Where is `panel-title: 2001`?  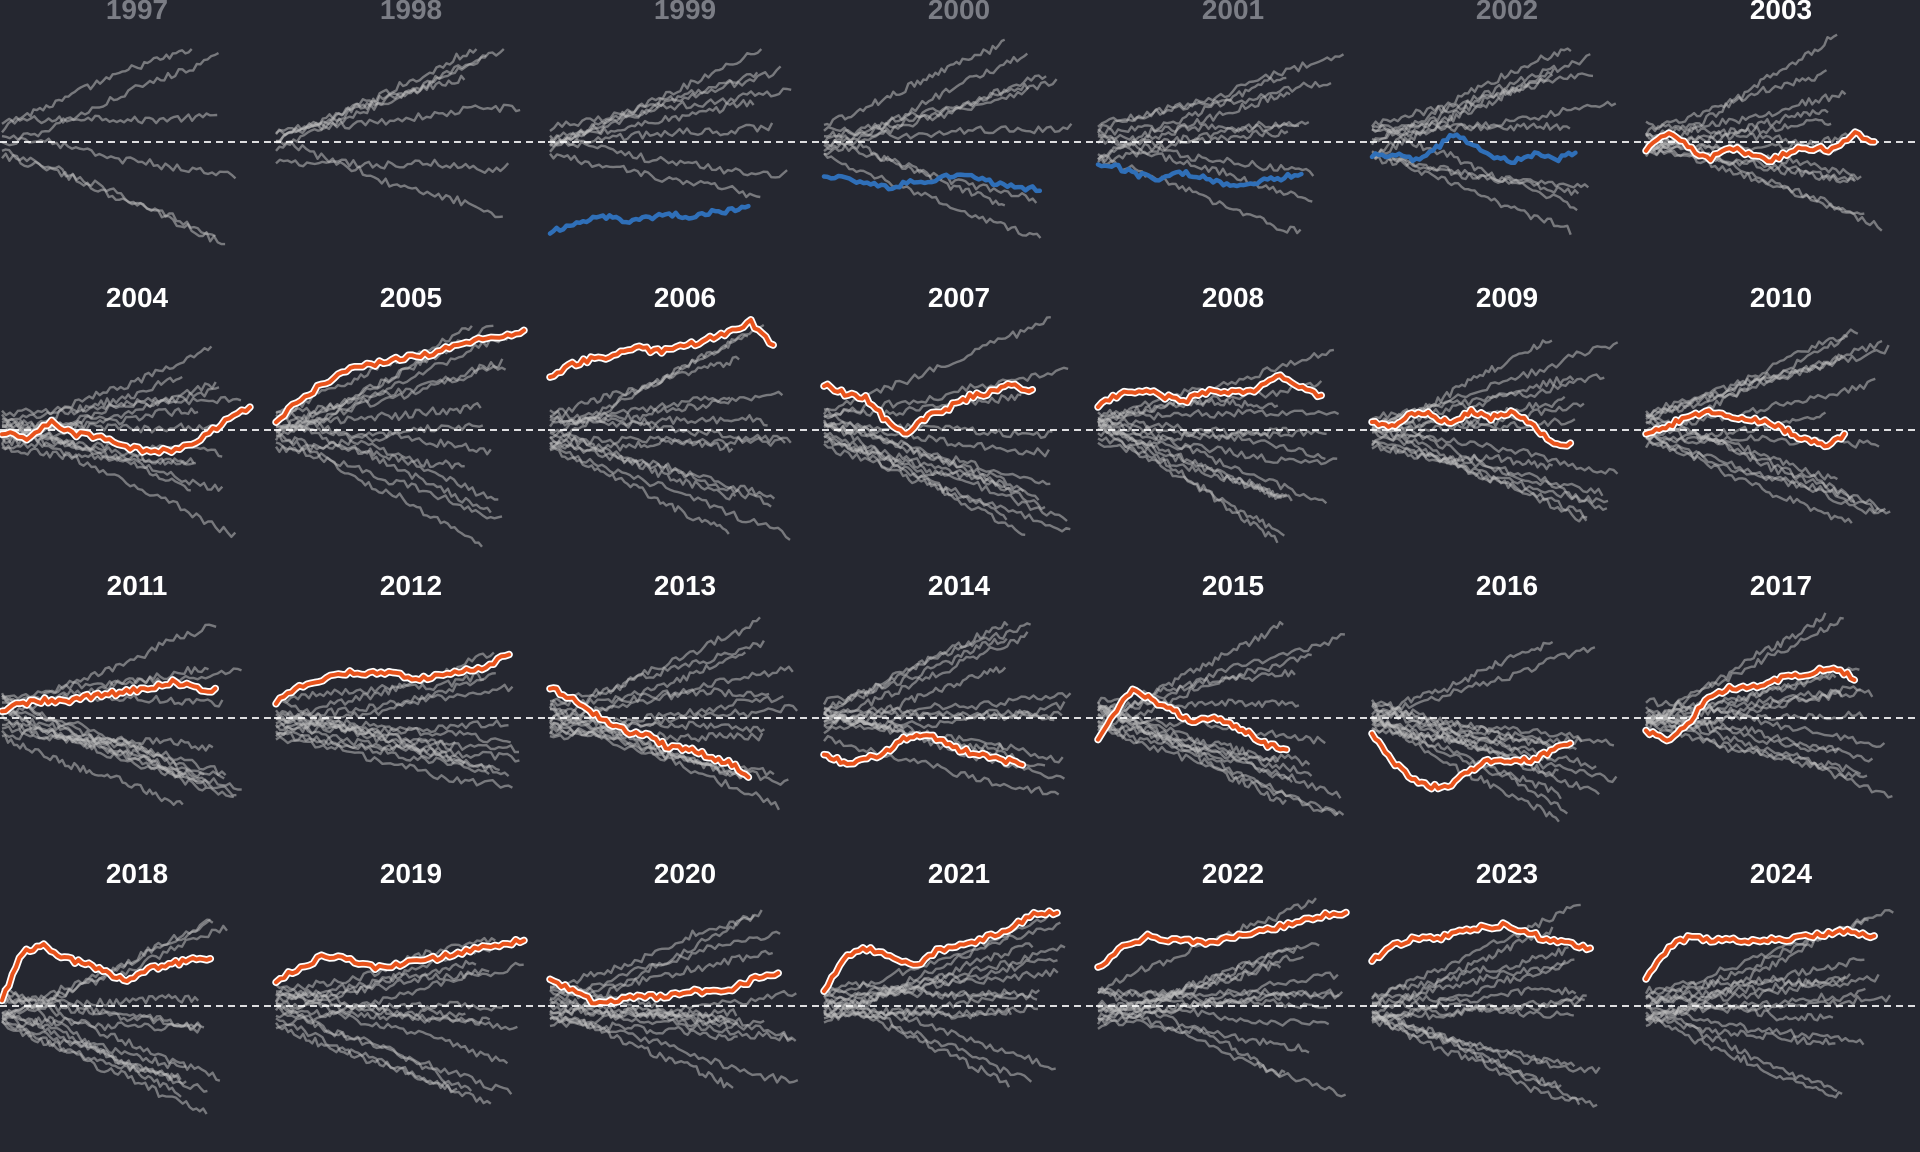 panel-title: 2001 is located at coordinates (1233, 12).